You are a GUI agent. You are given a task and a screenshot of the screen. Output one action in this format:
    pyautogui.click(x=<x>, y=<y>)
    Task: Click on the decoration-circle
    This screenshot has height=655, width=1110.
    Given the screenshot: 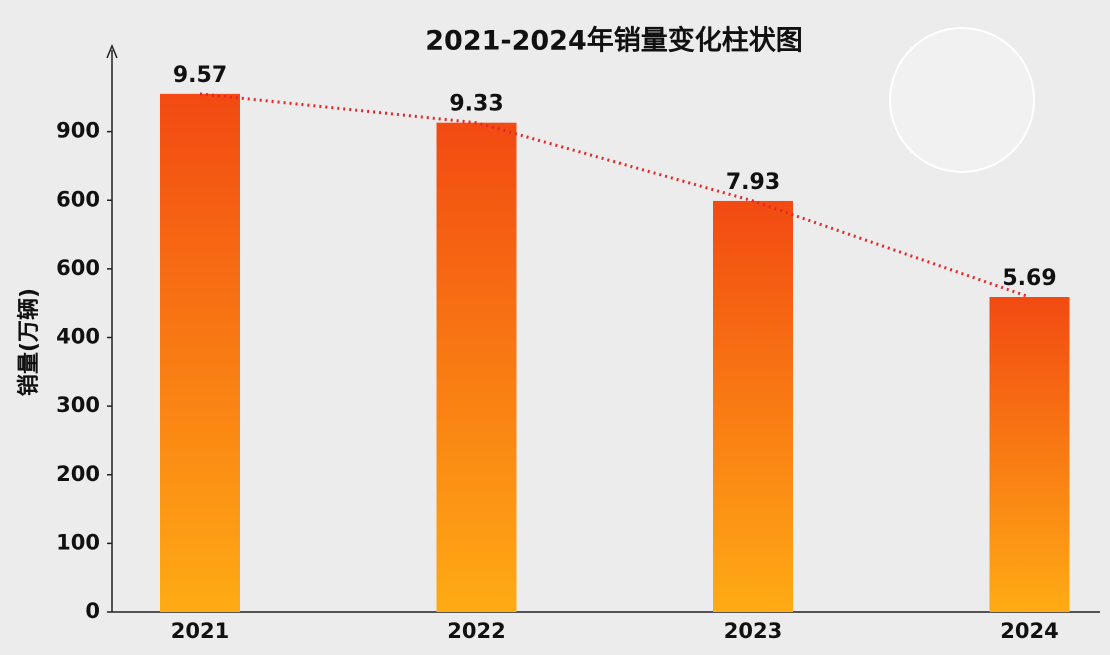 What is the action you would take?
    pyautogui.click(x=962, y=100)
    